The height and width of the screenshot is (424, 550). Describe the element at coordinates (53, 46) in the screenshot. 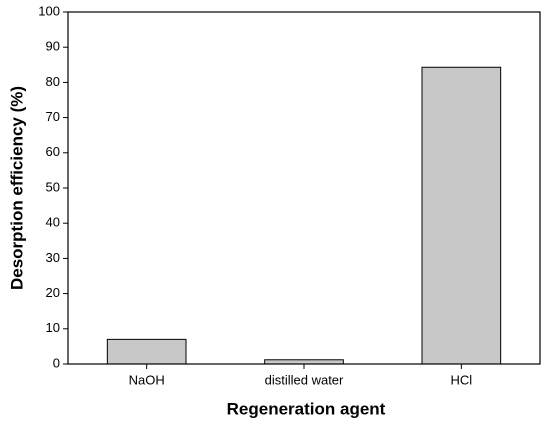

I see `y-tick-label: 90` at that location.